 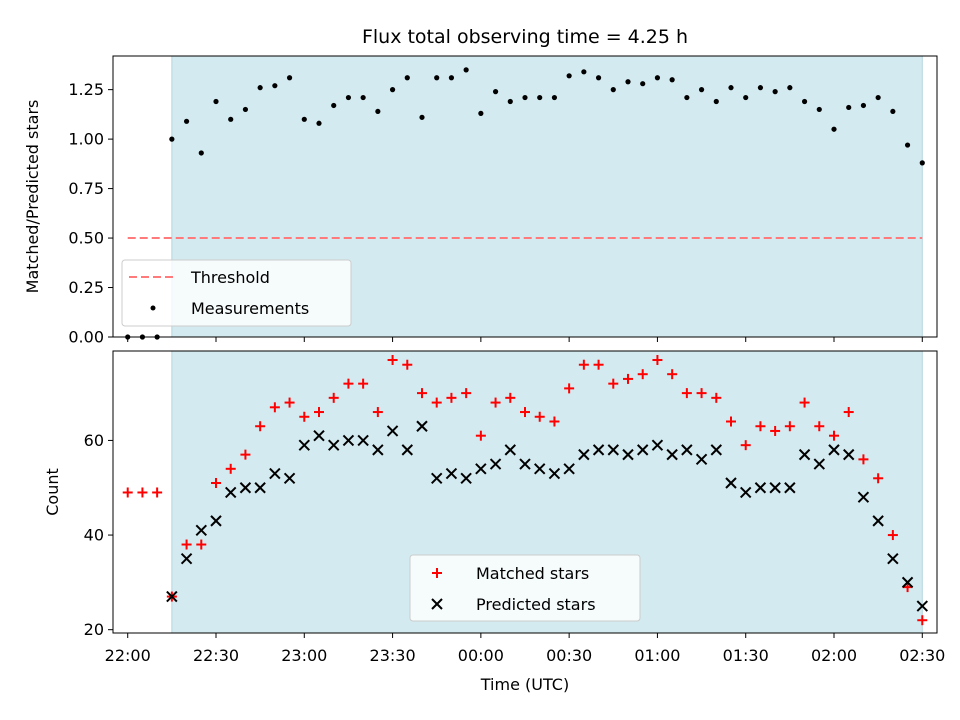 I want to click on x-tick-label: 00:00, so click(x=481, y=655).